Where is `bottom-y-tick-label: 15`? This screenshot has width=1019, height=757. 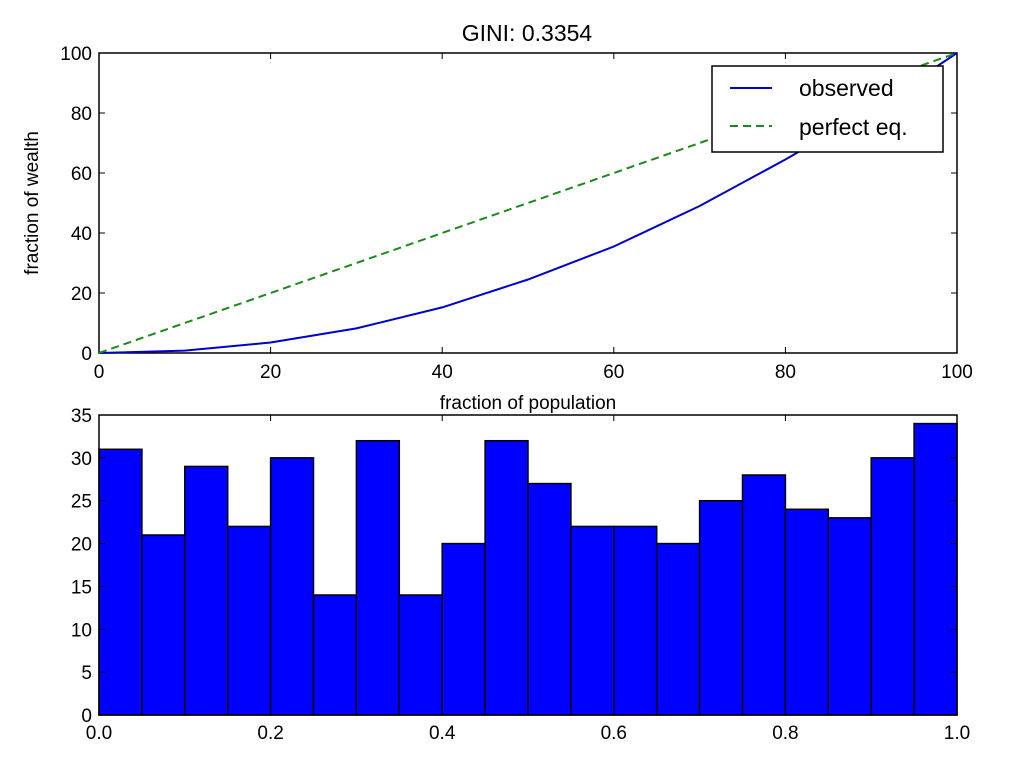 bottom-y-tick-label: 15 is located at coordinates (81, 587).